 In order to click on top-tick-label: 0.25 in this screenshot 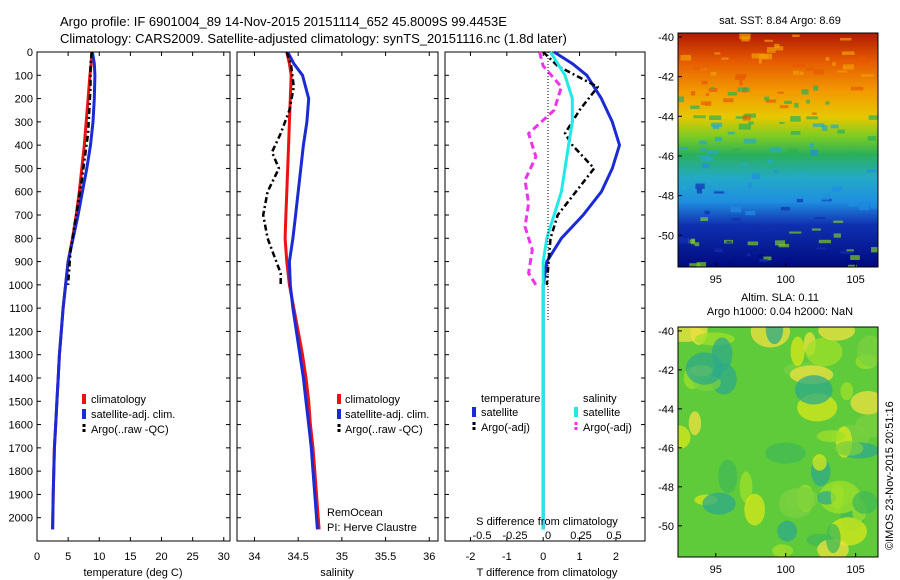, I will do `click(580, 536)`.